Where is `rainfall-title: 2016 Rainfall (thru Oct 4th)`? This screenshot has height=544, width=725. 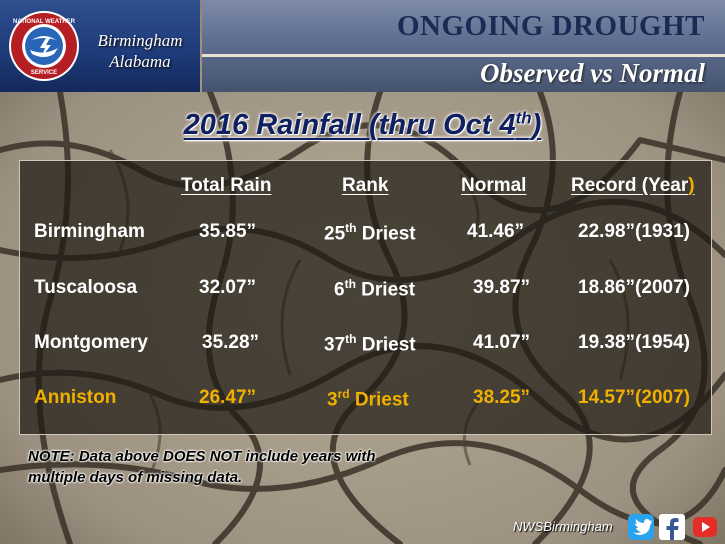 rainfall-title: 2016 Rainfall (thru Oct 4th) is located at coordinates (362, 125).